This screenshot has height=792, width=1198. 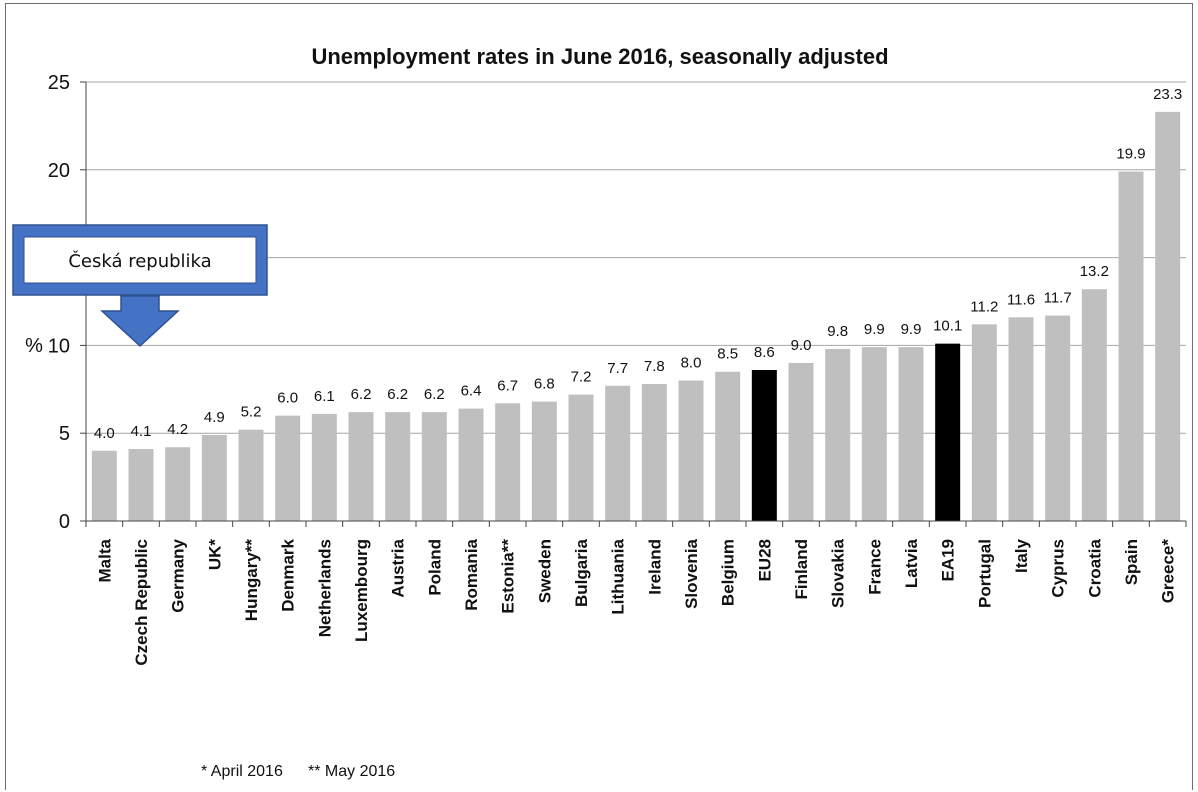 What do you see at coordinates (471, 574) in the screenshot?
I see `category-label: Romania` at bounding box center [471, 574].